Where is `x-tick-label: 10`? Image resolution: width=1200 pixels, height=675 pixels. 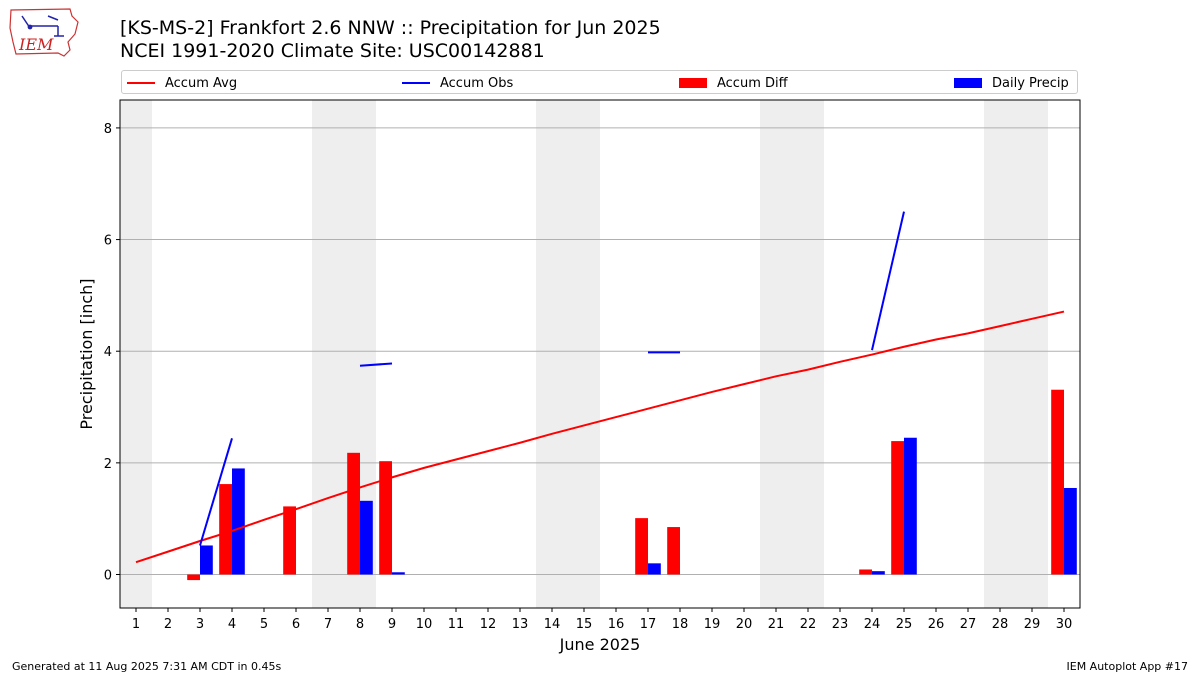
x-tick-label: 10 is located at coordinates (424, 624).